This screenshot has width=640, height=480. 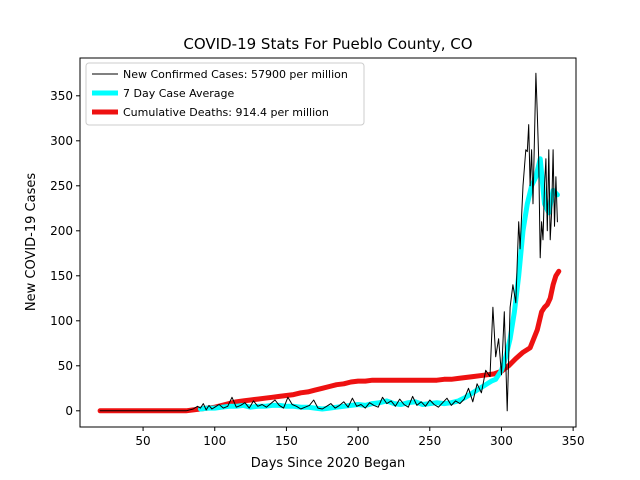 What do you see at coordinates (65, 366) in the screenshot?
I see `y-tick-label: 50` at bounding box center [65, 366].